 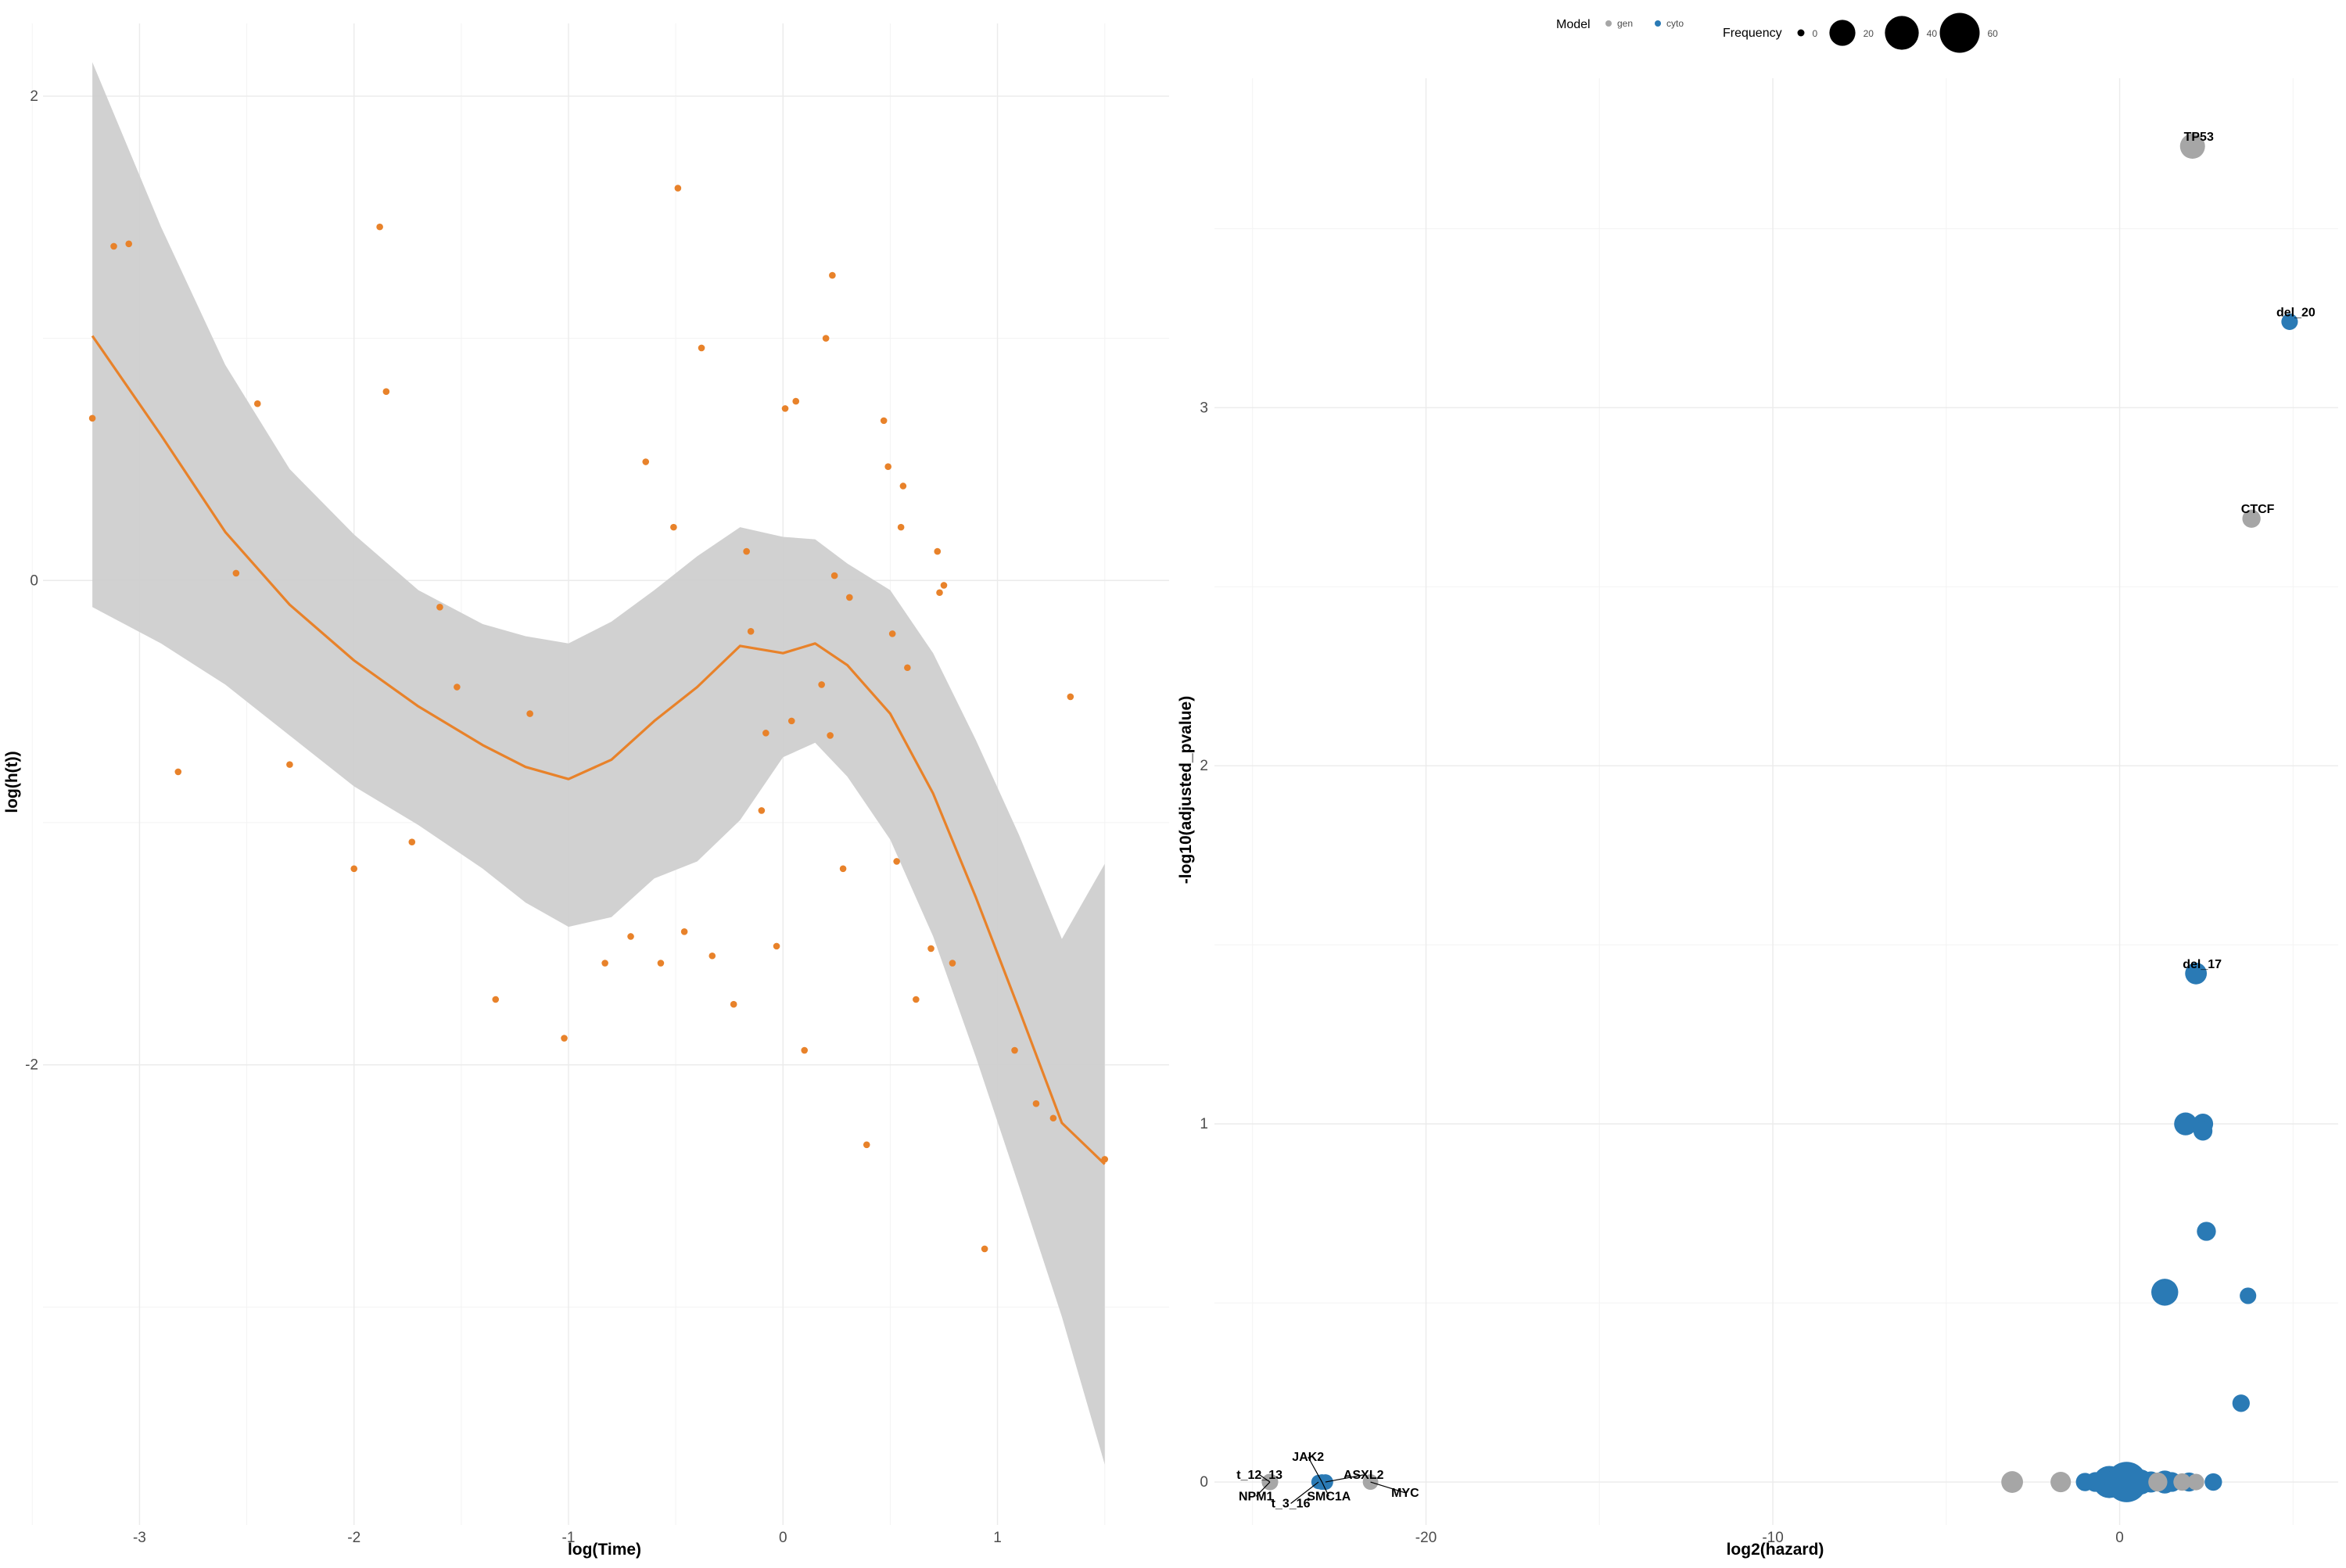 What do you see at coordinates (2199, 137) in the screenshot?
I see `gene-label-tp53: TP53` at bounding box center [2199, 137].